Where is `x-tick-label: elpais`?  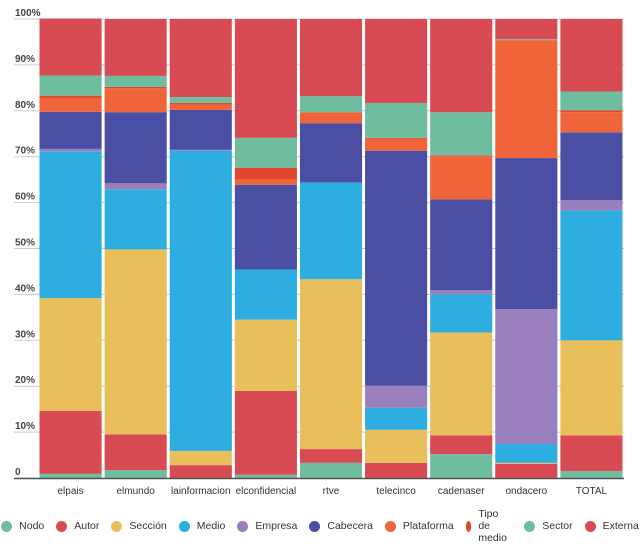 x-tick-label: elpais is located at coordinates (70, 491).